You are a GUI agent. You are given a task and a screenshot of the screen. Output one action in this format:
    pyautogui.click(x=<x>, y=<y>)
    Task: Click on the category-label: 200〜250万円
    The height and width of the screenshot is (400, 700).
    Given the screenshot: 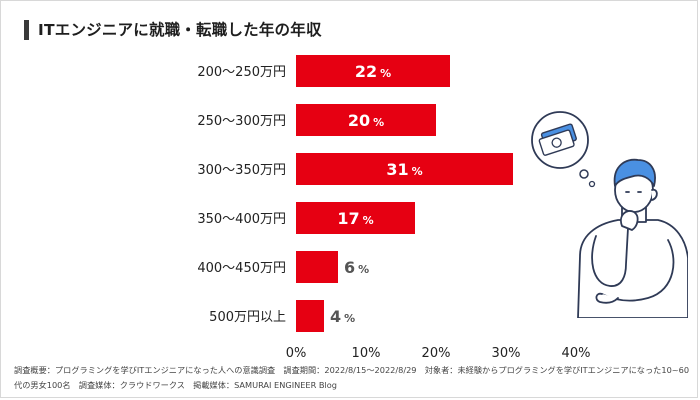 What is the action you would take?
    pyautogui.click(x=241, y=72)
    